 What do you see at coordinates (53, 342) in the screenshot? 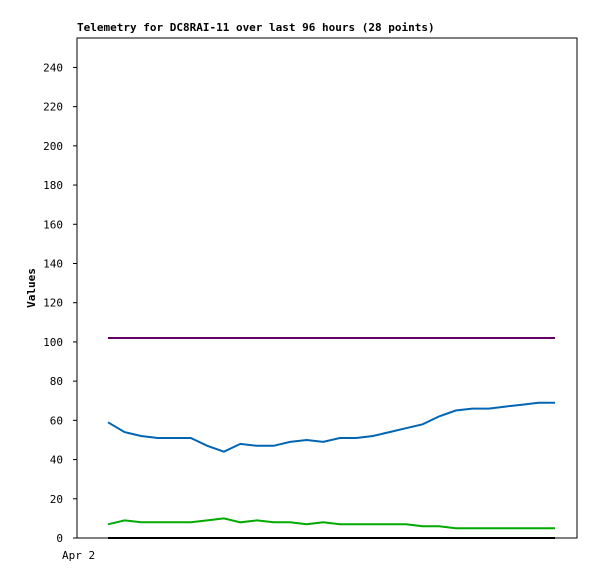
I see `y-tick-label: 100` at bounding box center [53, 342].